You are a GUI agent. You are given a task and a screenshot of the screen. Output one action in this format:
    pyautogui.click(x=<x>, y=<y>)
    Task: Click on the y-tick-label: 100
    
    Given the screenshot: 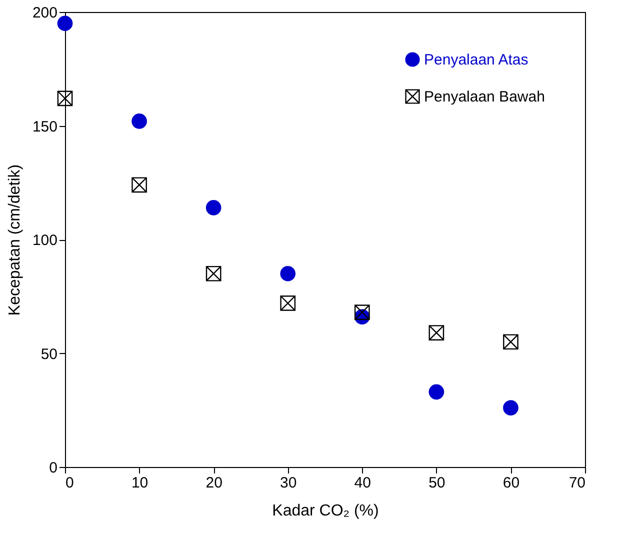 What is the action you would take?
    pyautogui.click(x=45, y=240)
    